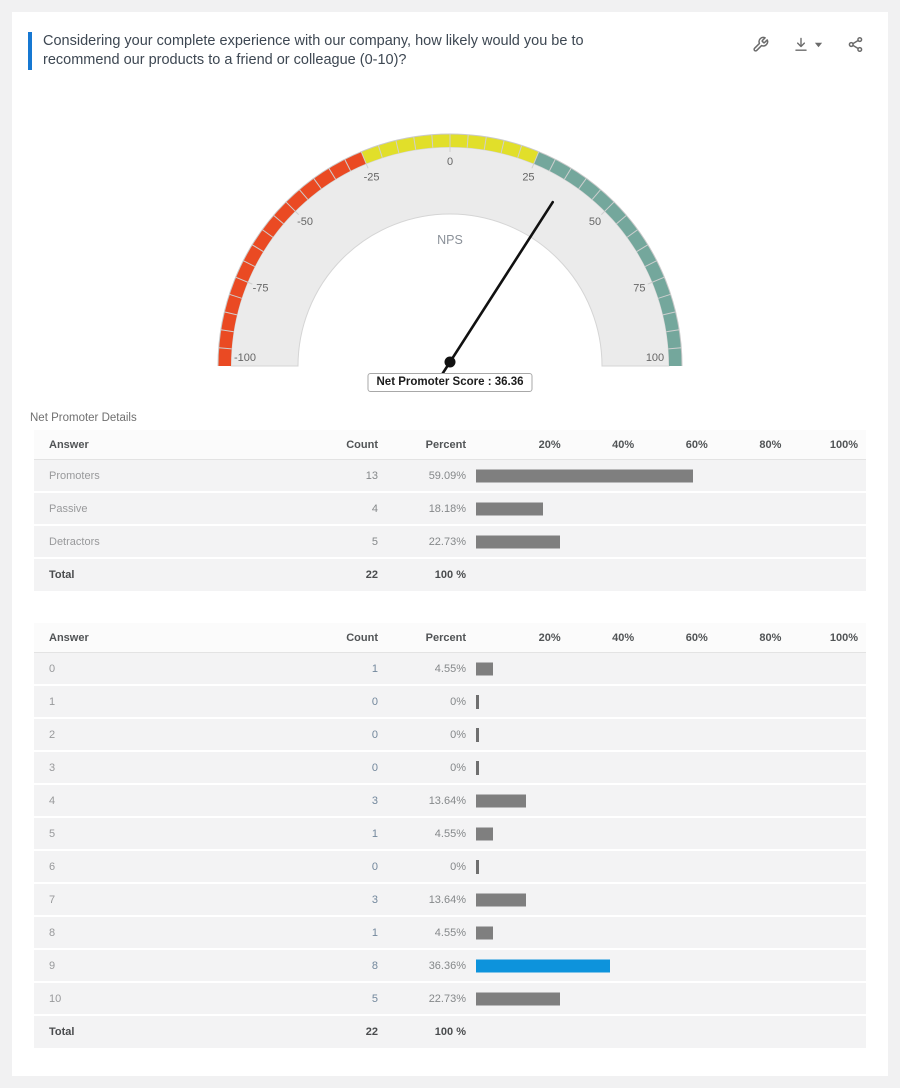 The image size is (900, 1088). Describe the element at coordinates (447, 475) in the screenshot. I see `percent-cell: 59.09%` at that location.